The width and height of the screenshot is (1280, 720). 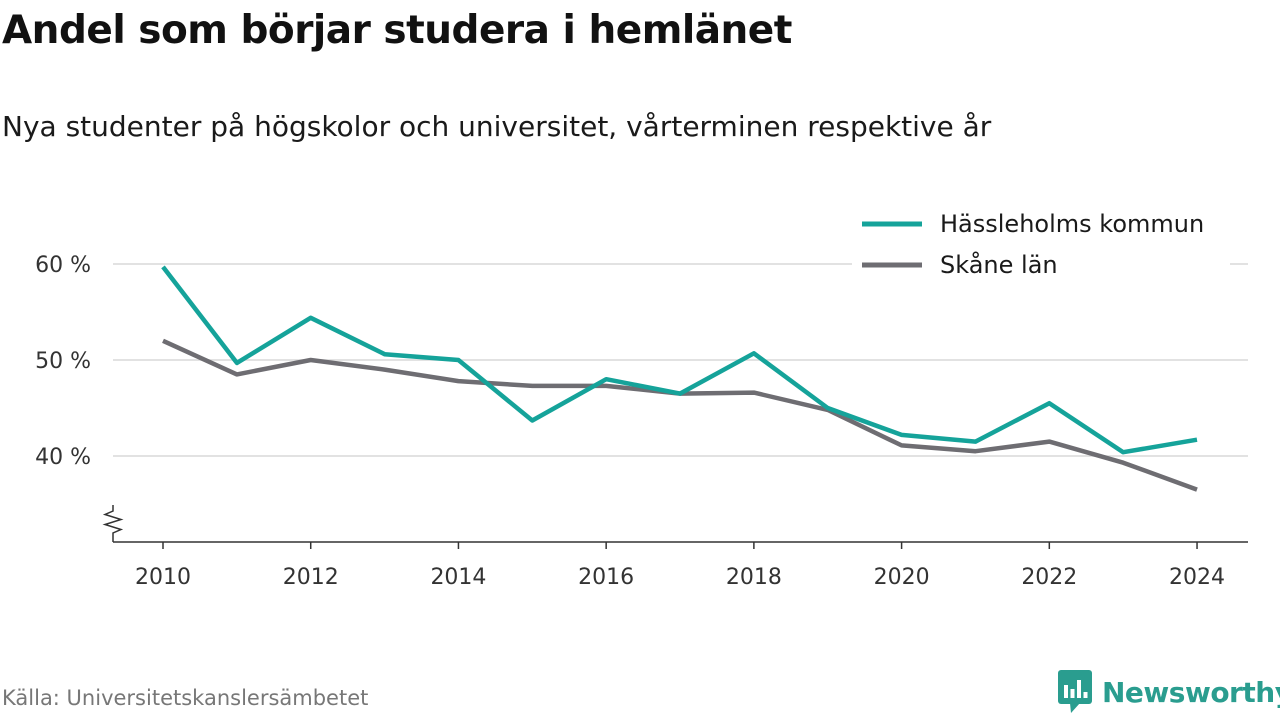 What do you see at coordinates (754, 577) in the screenshot?
I see `x-tick-label-2018: 2018` at bounding box center [754, 577].